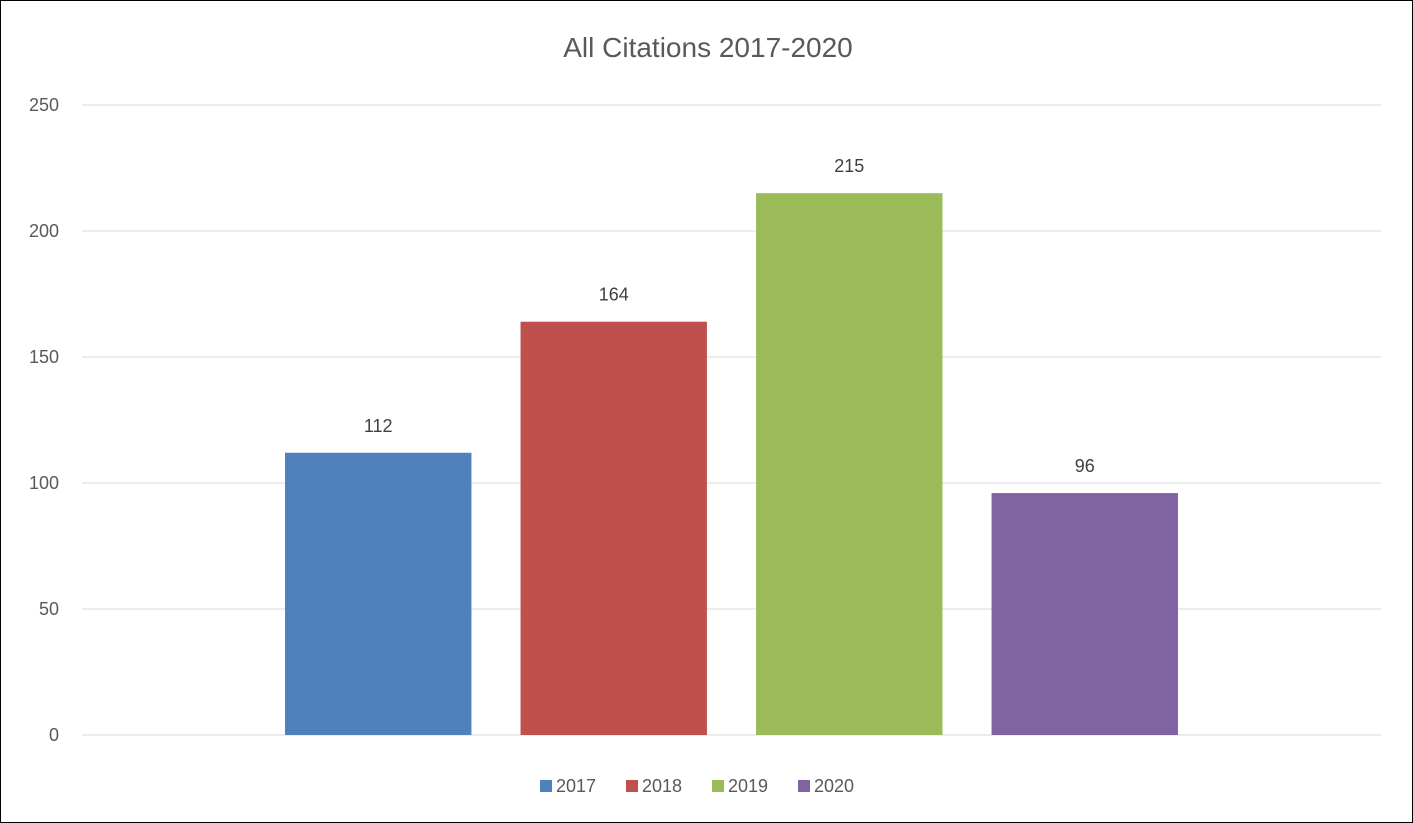 The width and height of the screenshot is (1413, 823). I want to click on chart-title: All Citations 2017-2020, so click(708, 47).